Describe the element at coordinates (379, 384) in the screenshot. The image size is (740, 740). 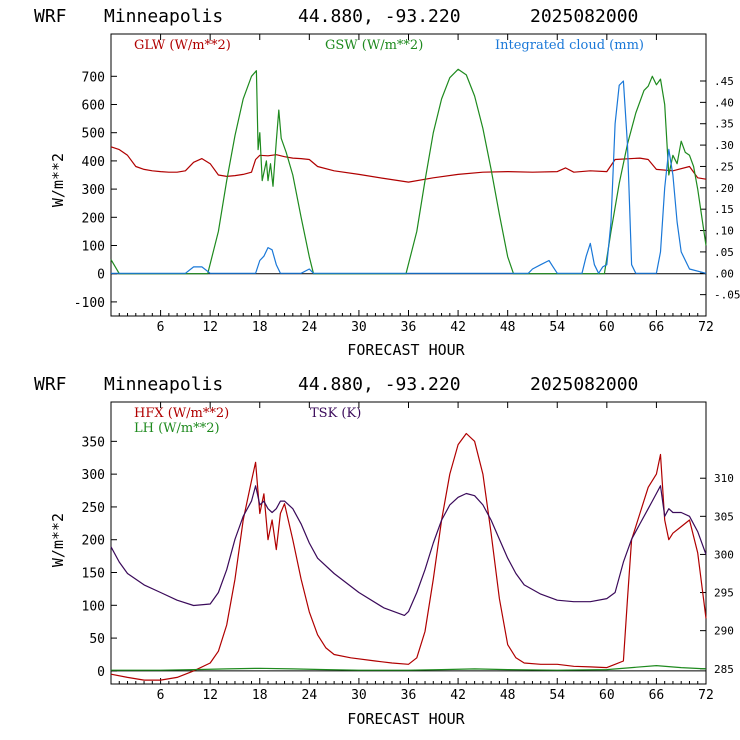
I see `bottom-header-coords: 44.880, -93.220` at that location.